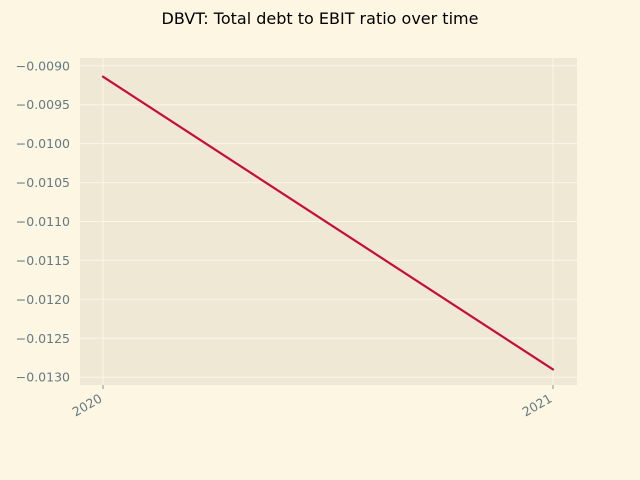  I want to click on y-tick-label: −0.0110, so click(43, 221).